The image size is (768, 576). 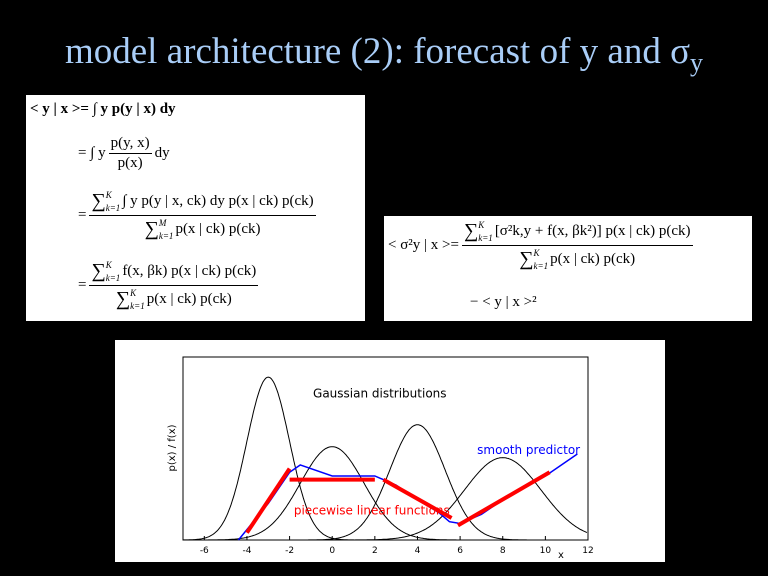 What do you see at coordinates (332, 551) in the screenshot?
I see `x-tick-label: 0` at bounding box center [332, 551].